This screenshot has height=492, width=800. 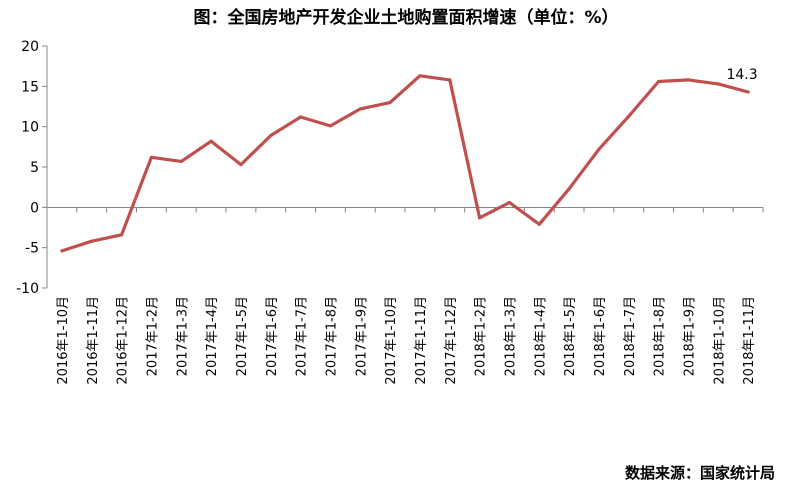 I want to click on x-tick-label: 2018年1-8月, so click(x=660, y=336).